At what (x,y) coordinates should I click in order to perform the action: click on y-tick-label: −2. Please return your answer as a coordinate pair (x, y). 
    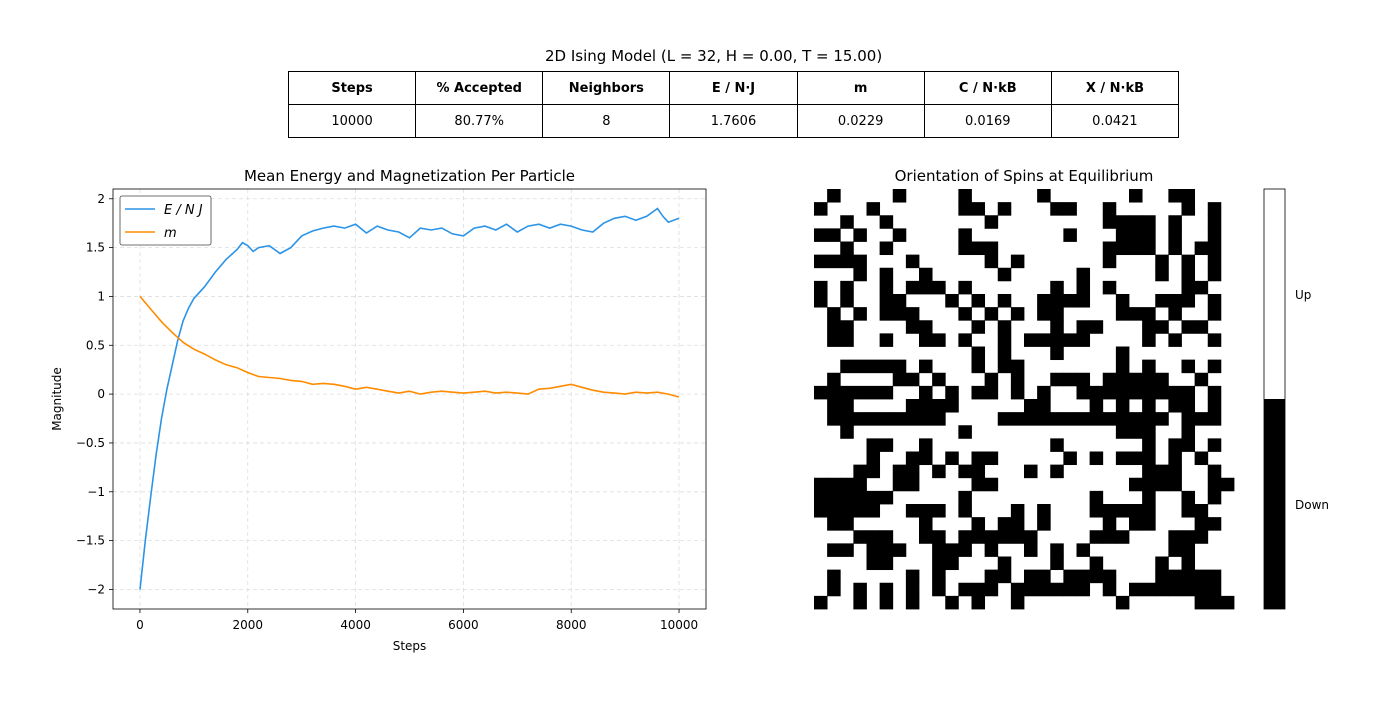
    Looking at the image, I should click on (96, 589).